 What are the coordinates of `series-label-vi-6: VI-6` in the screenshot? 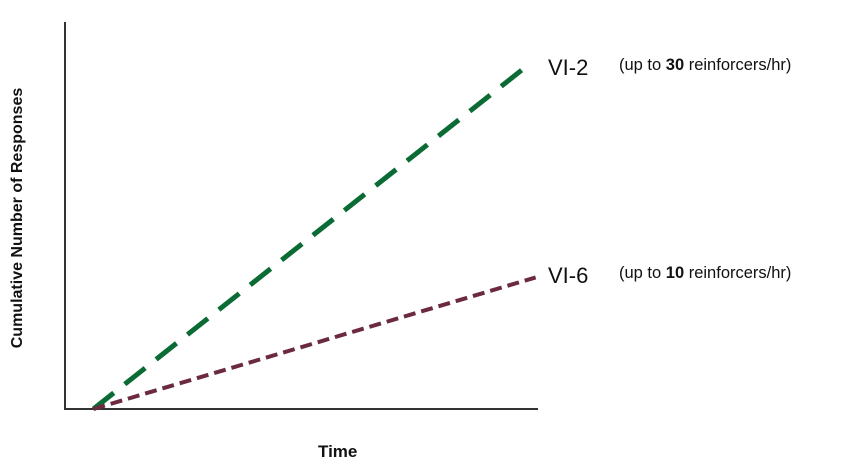 It's located at (568, 275).